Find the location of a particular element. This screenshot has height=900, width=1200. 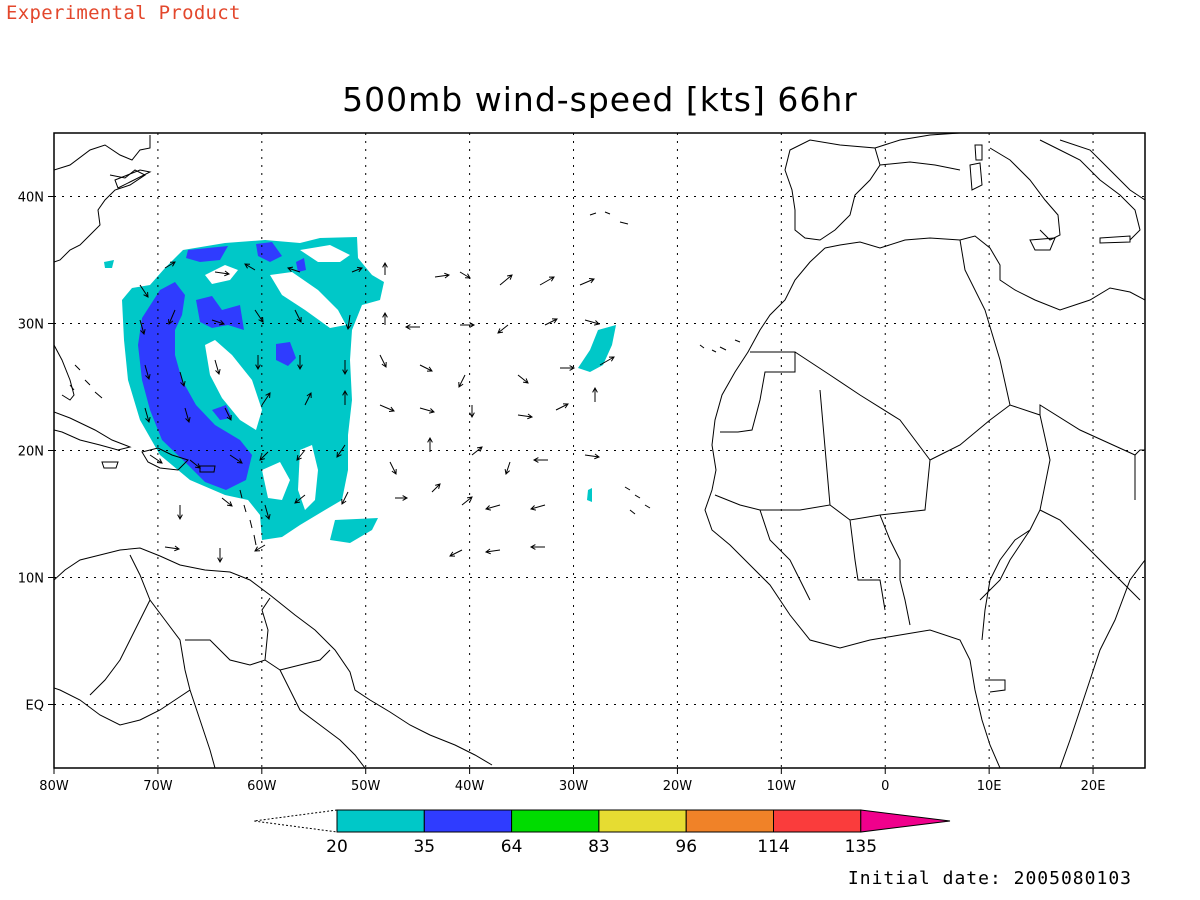

coast-balkans is located at coordinates (1102, 170).